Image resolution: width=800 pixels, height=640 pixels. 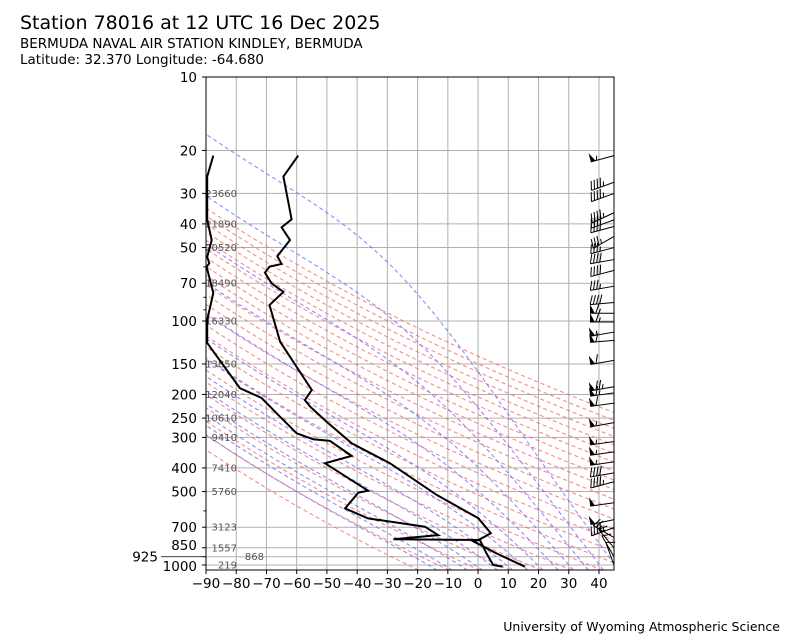 I want to click on height-label: 18490, so click(x=221, y=284).